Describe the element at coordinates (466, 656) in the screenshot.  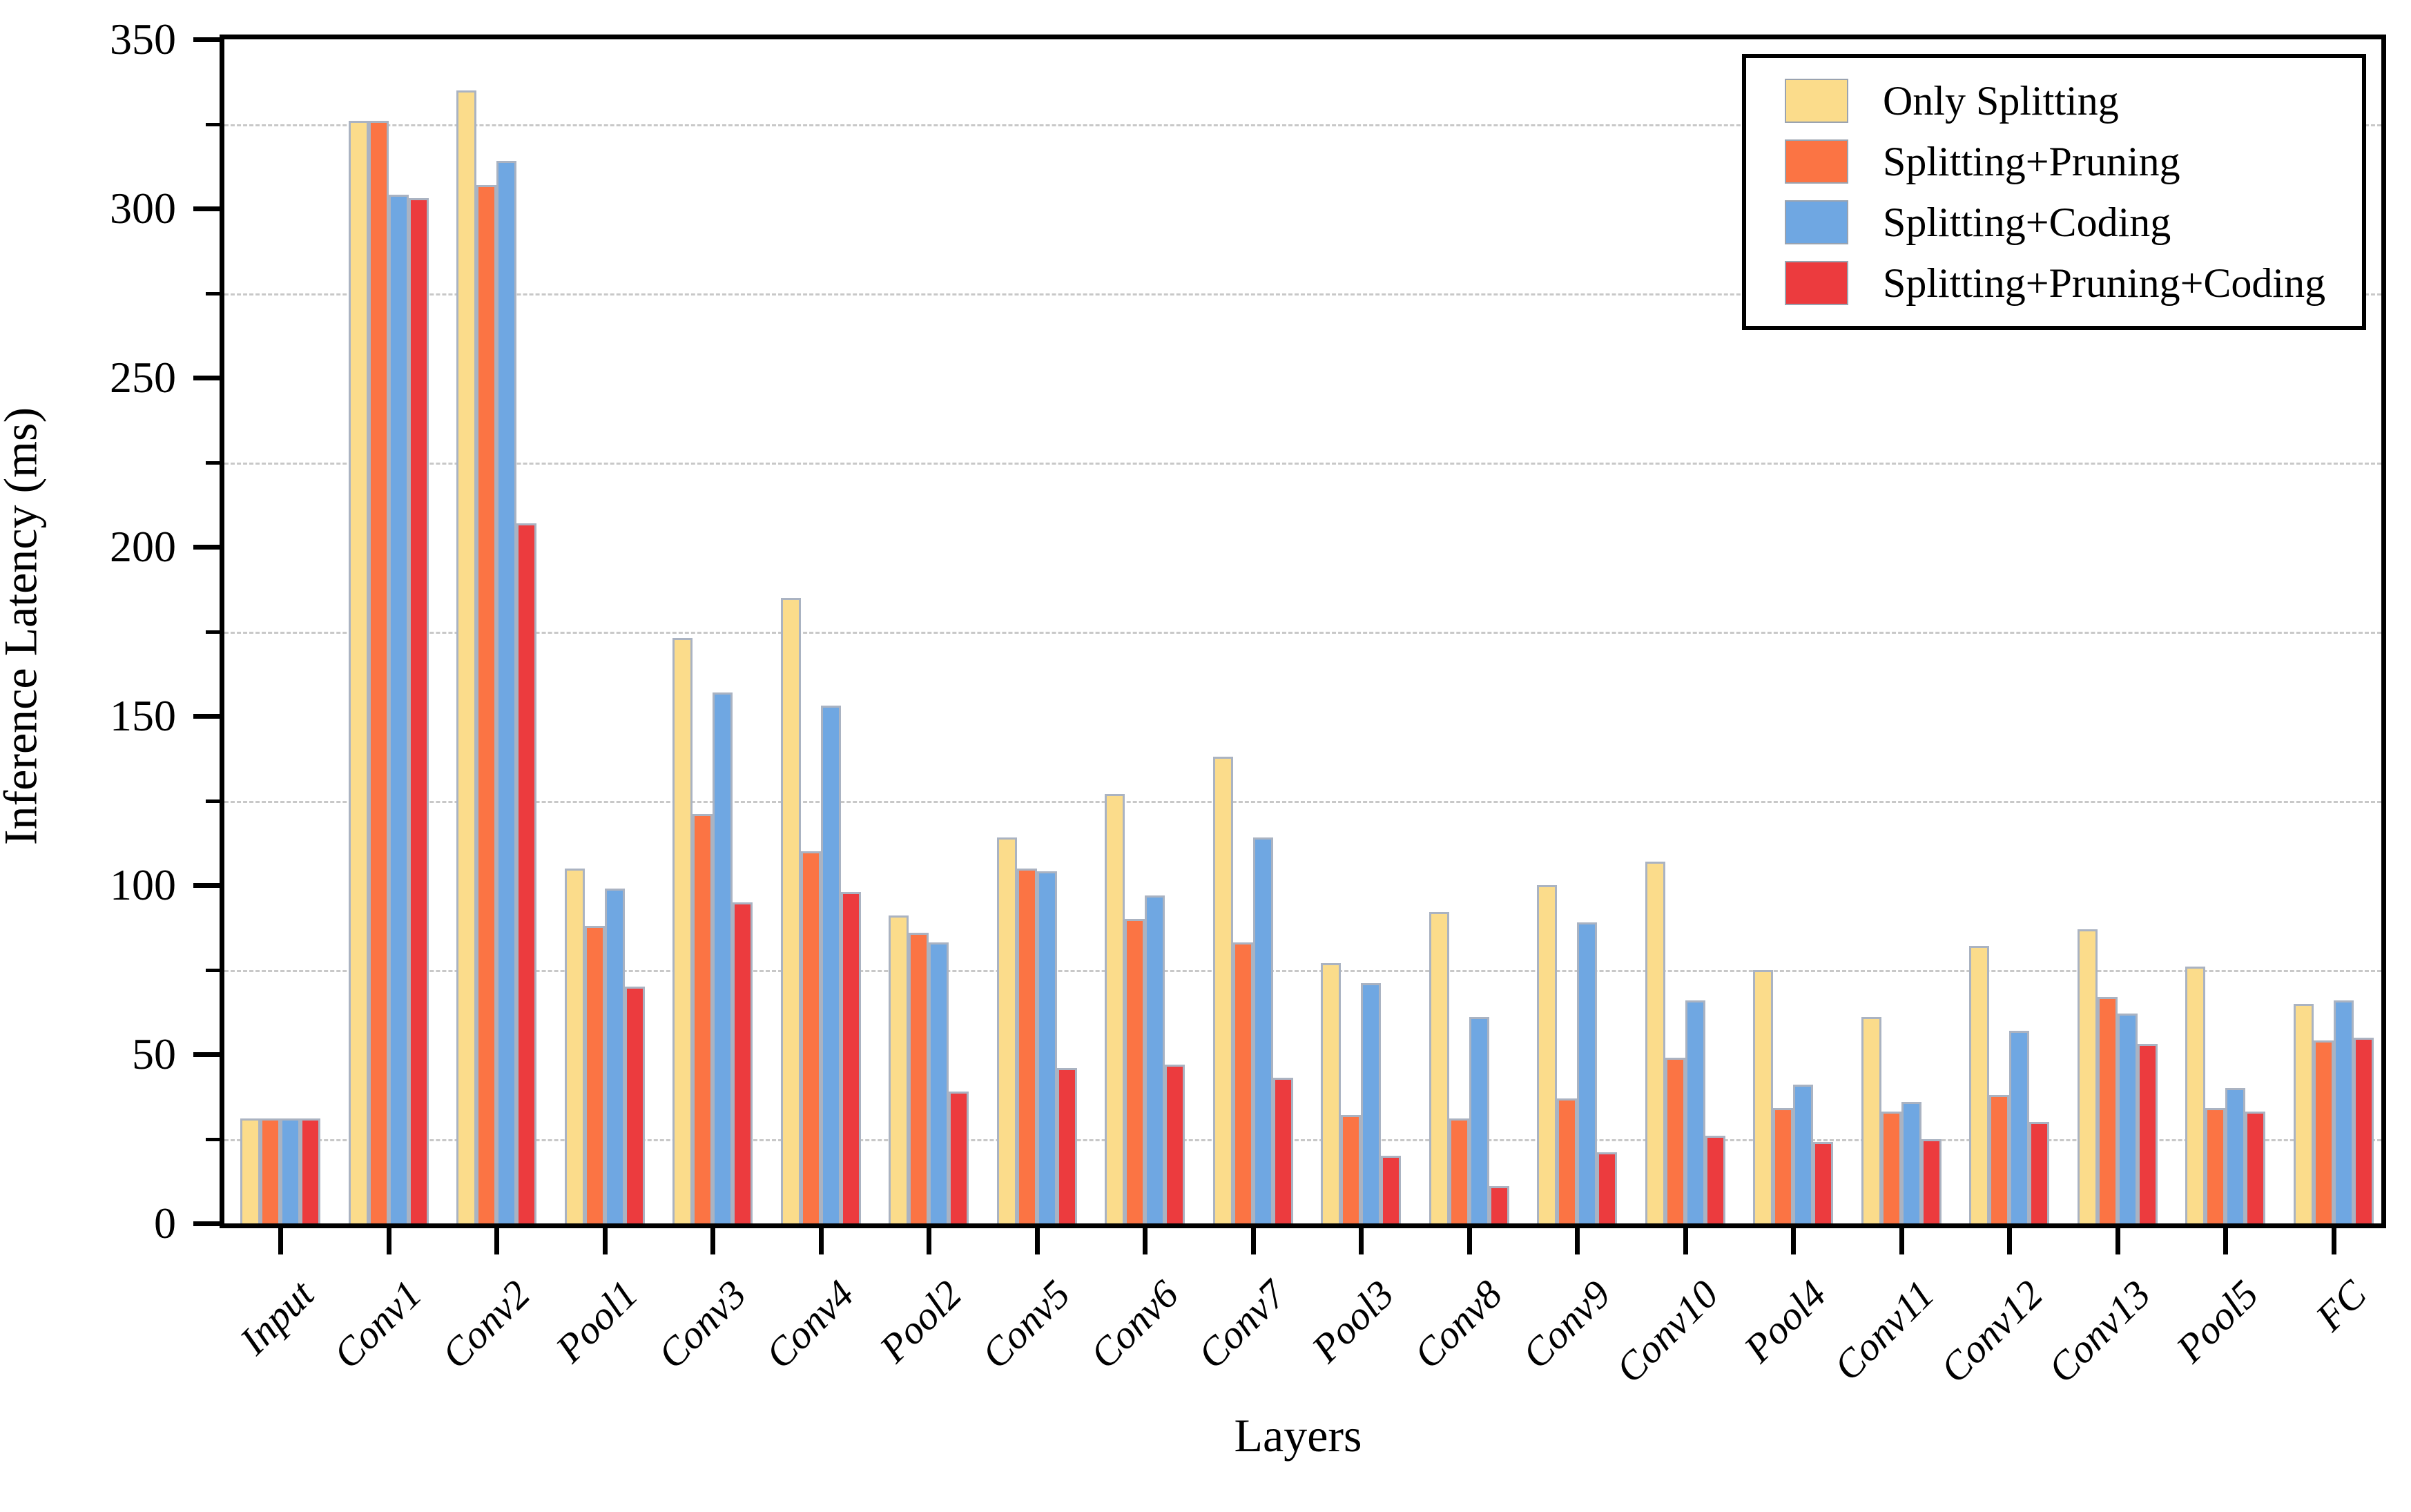
I see `bar-only-splitting-conv2` at that location.